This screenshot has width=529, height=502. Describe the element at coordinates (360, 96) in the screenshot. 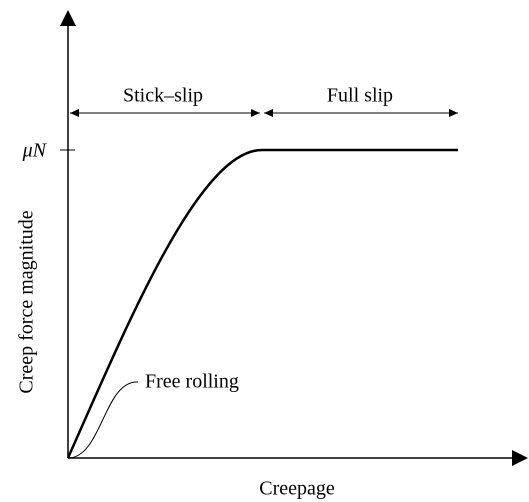

I see `region-label: Full slip` at that location.